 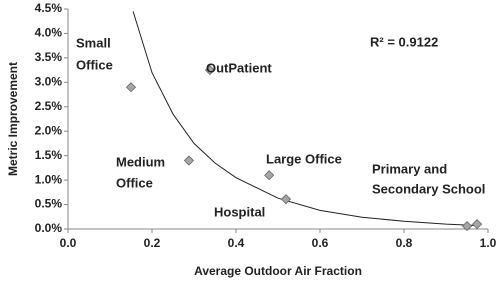 What do you see at coordinates (13, 119) in the screenshot?
I see `y-axis-title: Metric Improvement` at bounding box center [13, 119].